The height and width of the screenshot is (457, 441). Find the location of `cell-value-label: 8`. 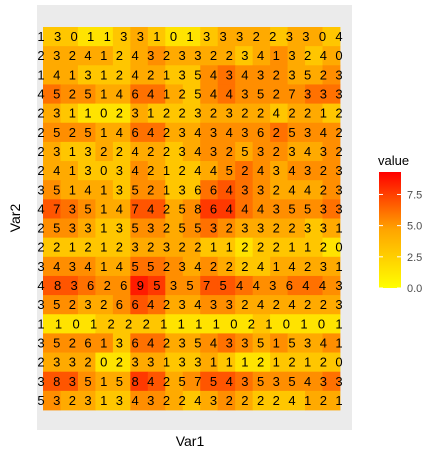

cell-value-label: 8 is located at coordinates (197, 208).